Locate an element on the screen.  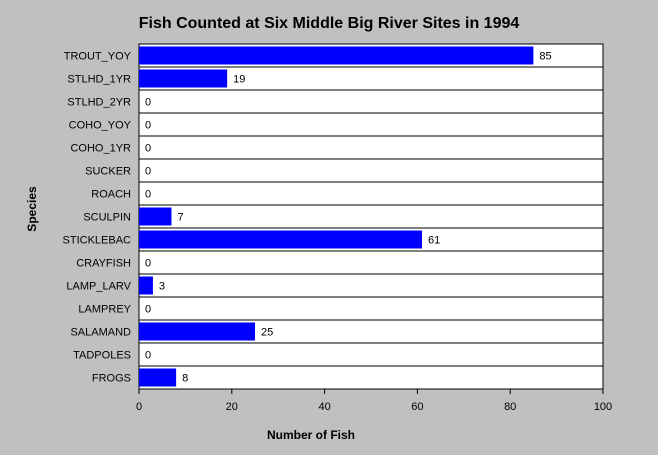
x-tick-label: 100 is located at coordinates (603, 407).